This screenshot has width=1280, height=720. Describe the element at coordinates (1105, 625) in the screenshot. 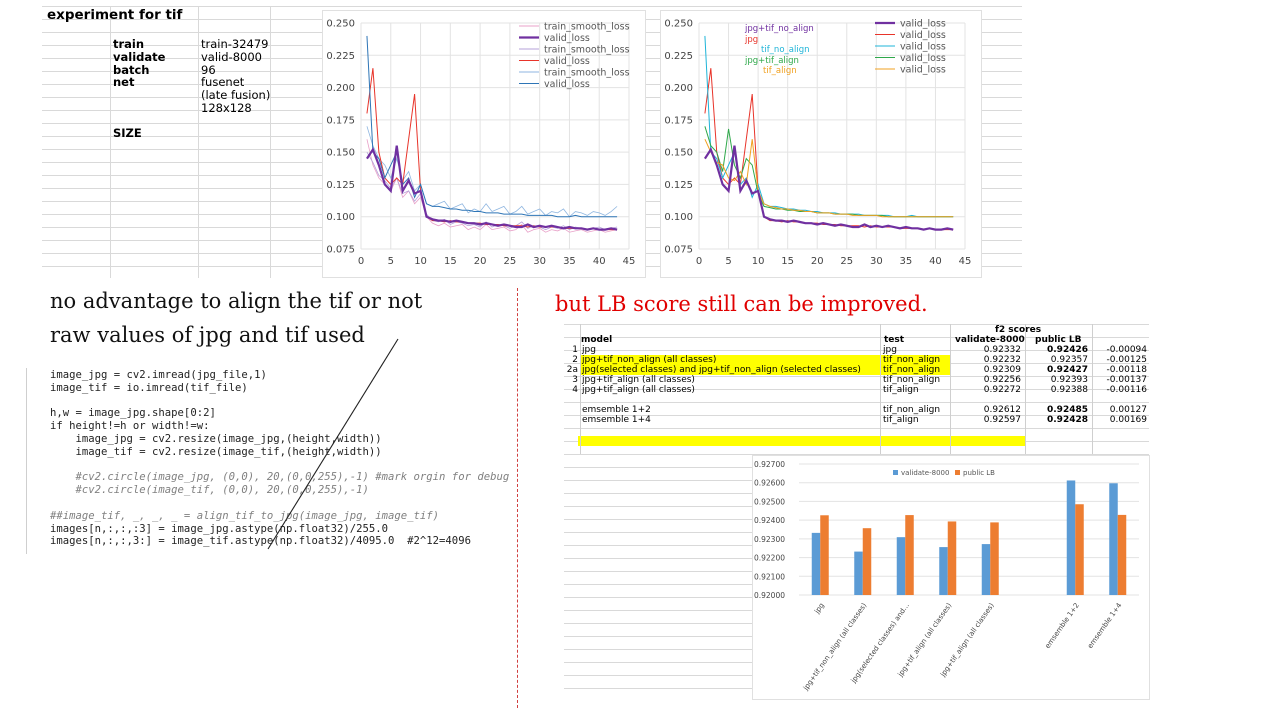

I see `x-tick-label: emsemble 1+4` at that location.